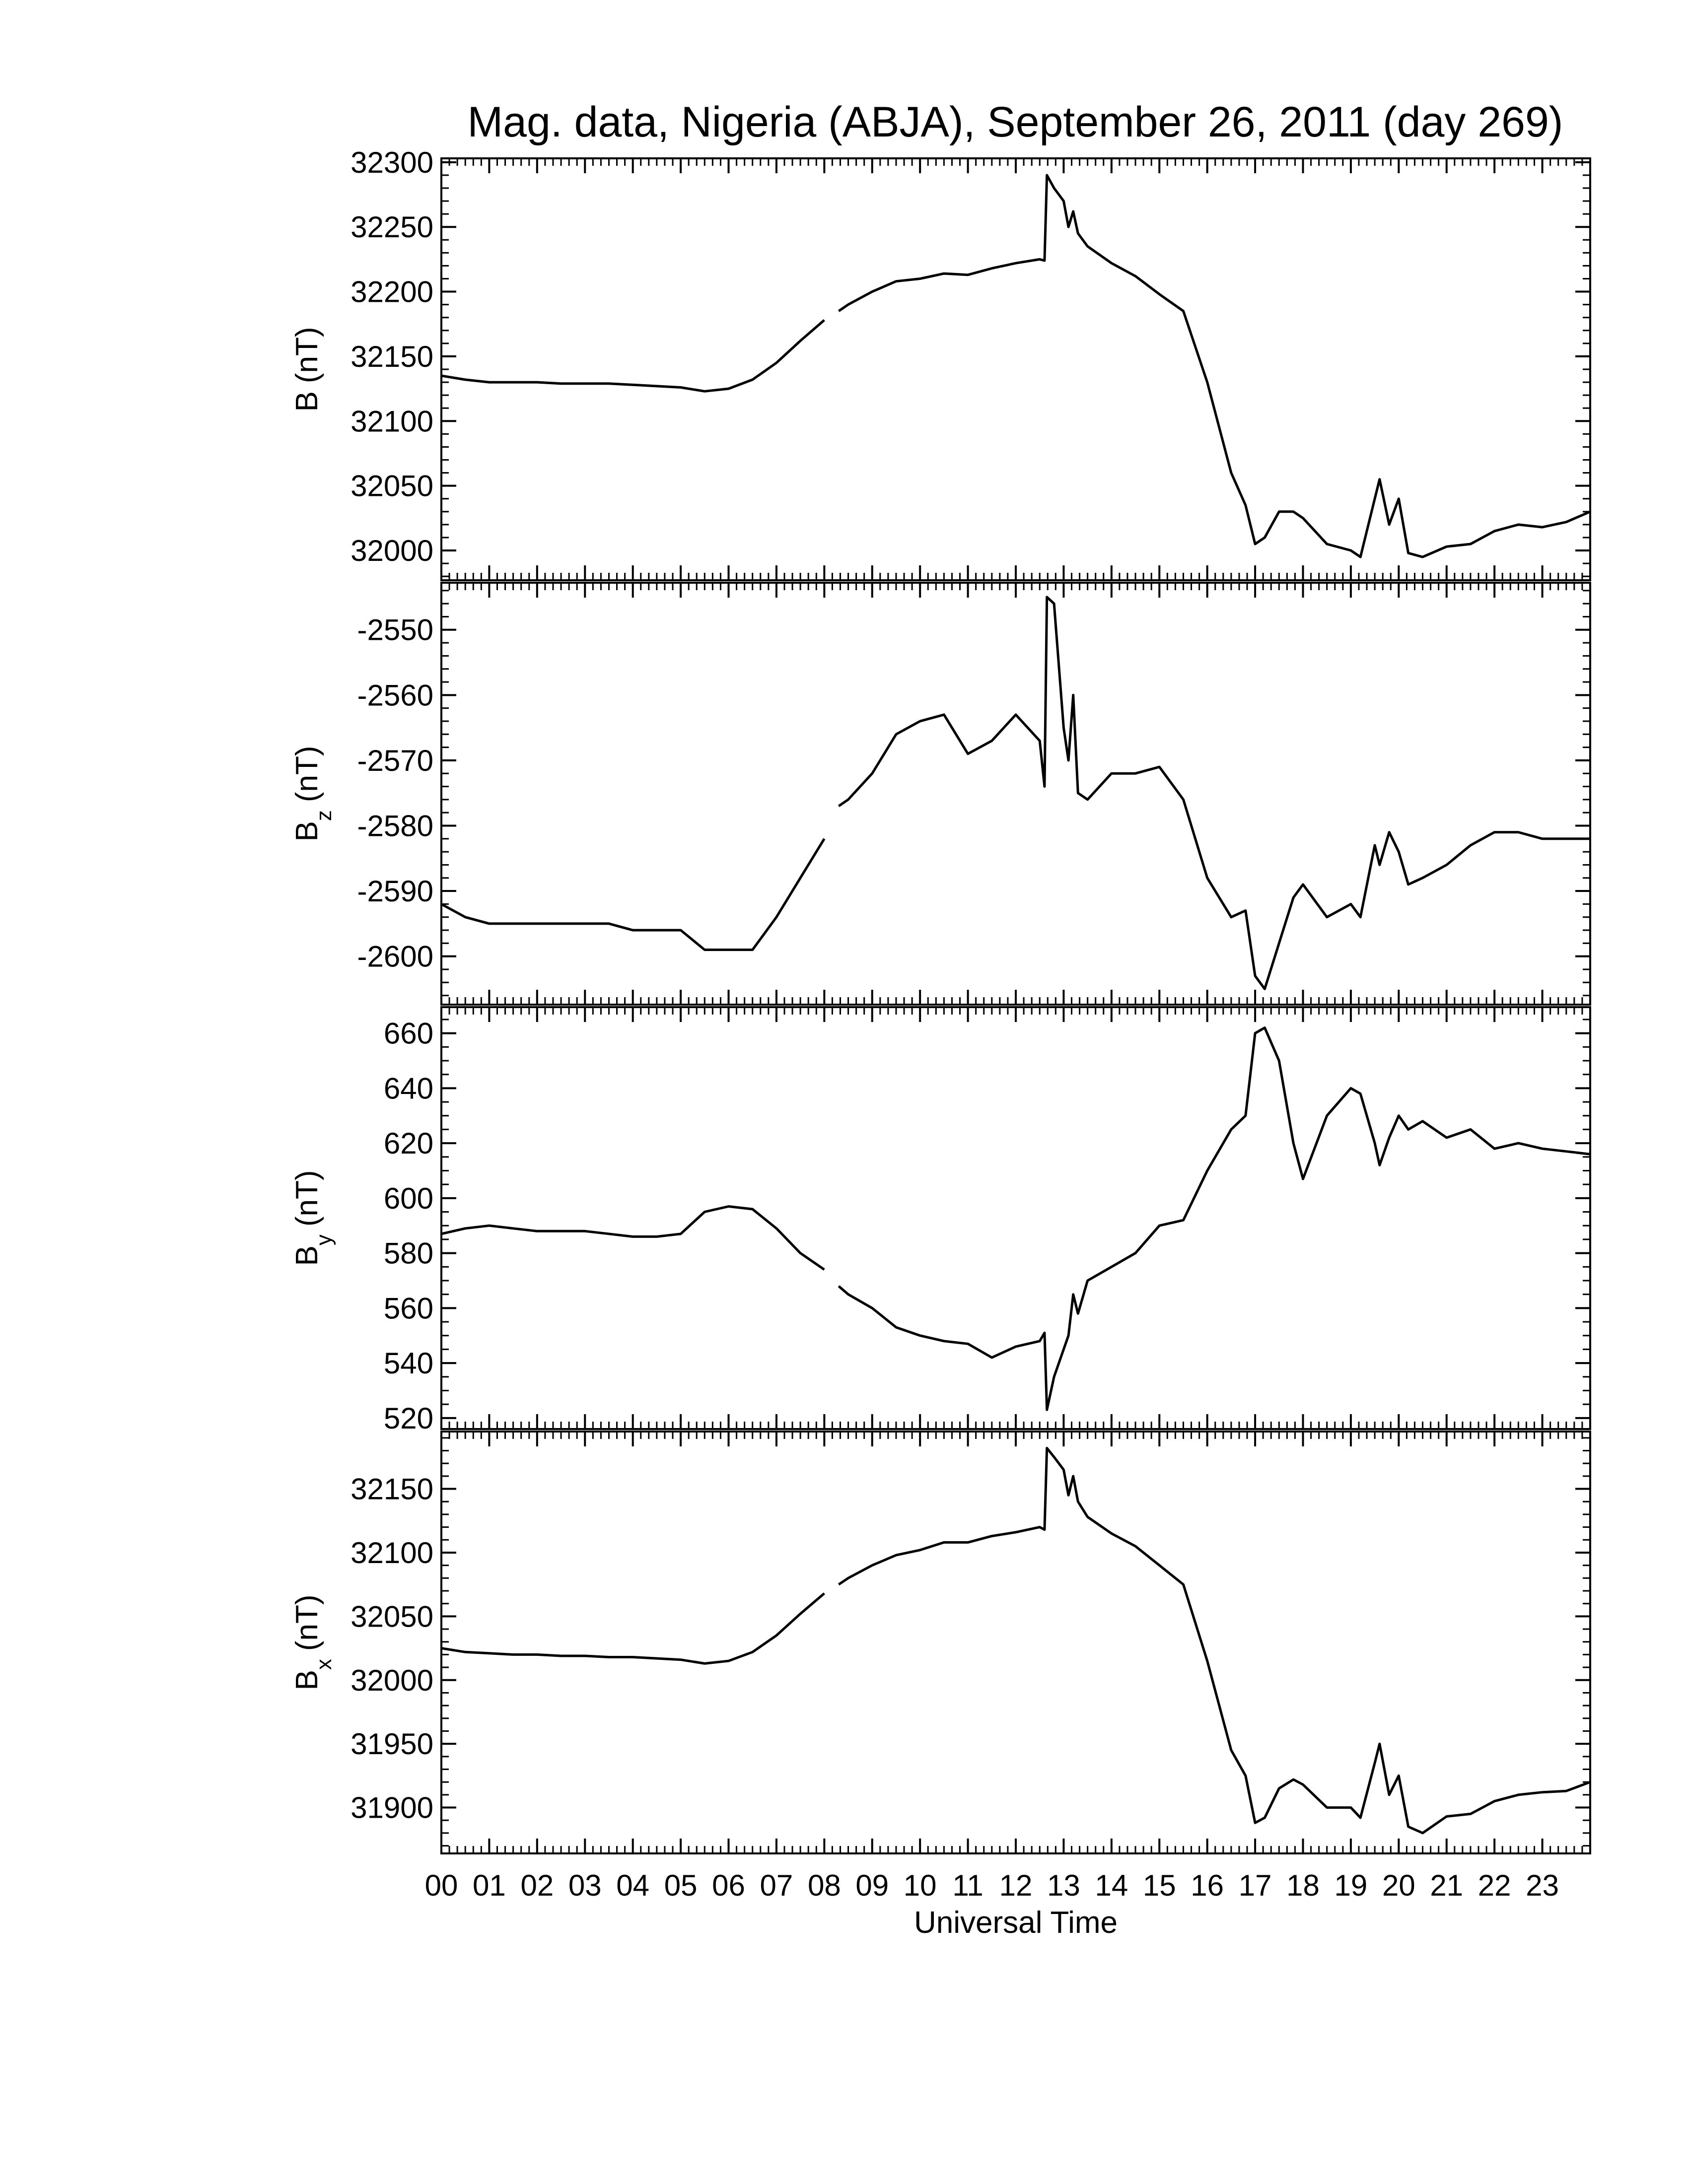 The height and width of the screenshot is (2184, 1688). What do you see at coordinates (1351, 1885) in the screenshot?
I see `x-tick-label: 19` at bounding box center [1351, 1885].